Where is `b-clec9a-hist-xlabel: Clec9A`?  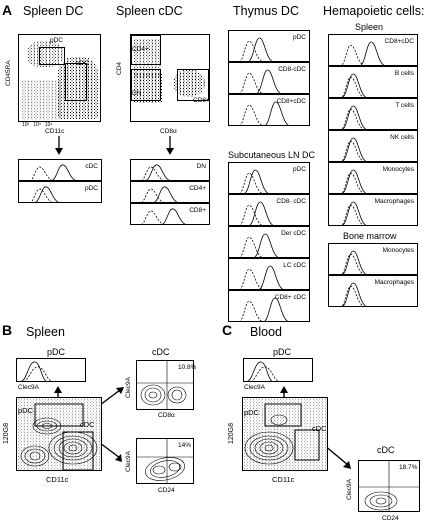
b-clec9a-hist-xlabel: Clec9A is located at coordinates (28, 387).